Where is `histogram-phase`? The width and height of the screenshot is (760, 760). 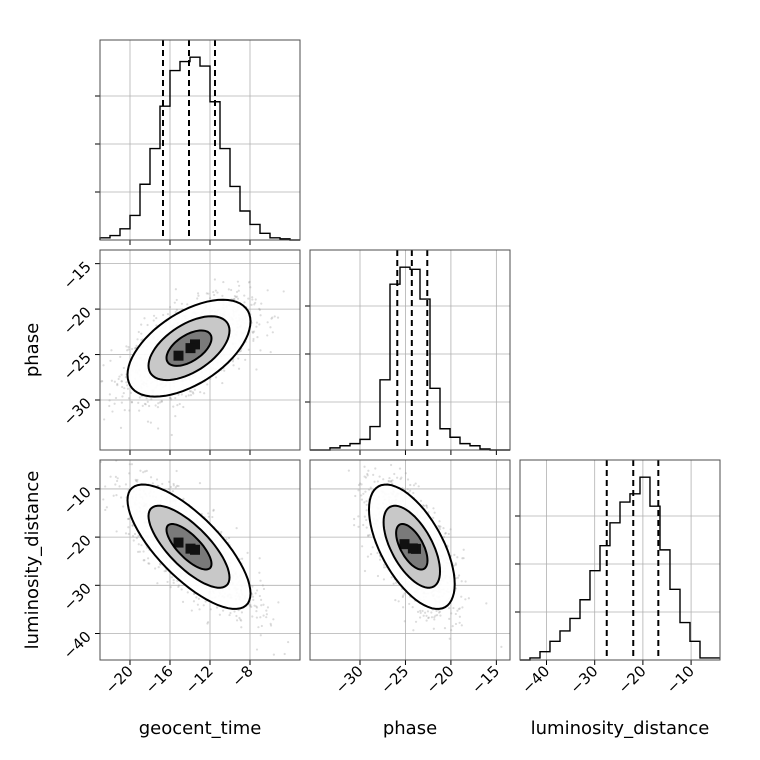 histogram-phase is located at coordinates (410, 358).